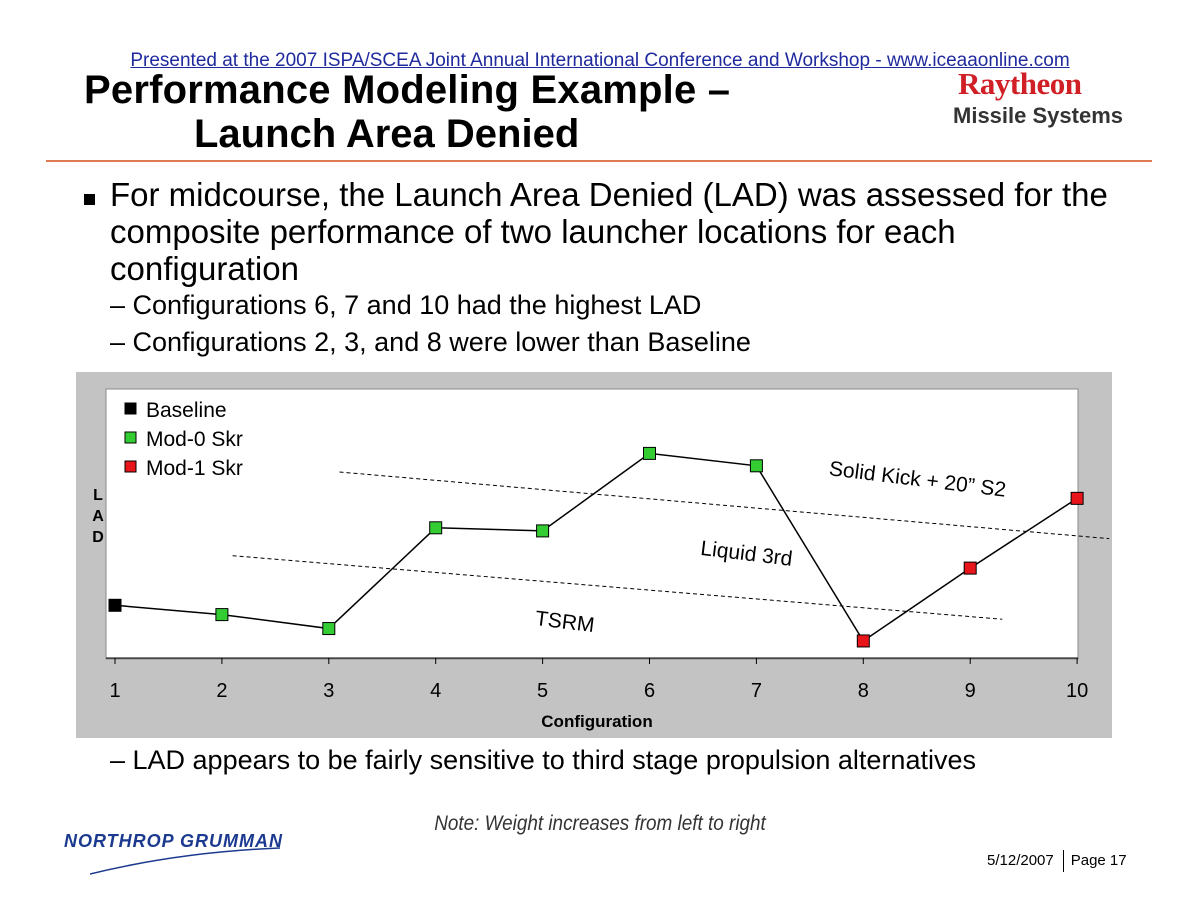 This screenshot has height=918, width=1200. What do you see at coordinates (98, 495) in the screenshot?
I see `y-axis-label-letter: L` at bounding box center [98, 495].